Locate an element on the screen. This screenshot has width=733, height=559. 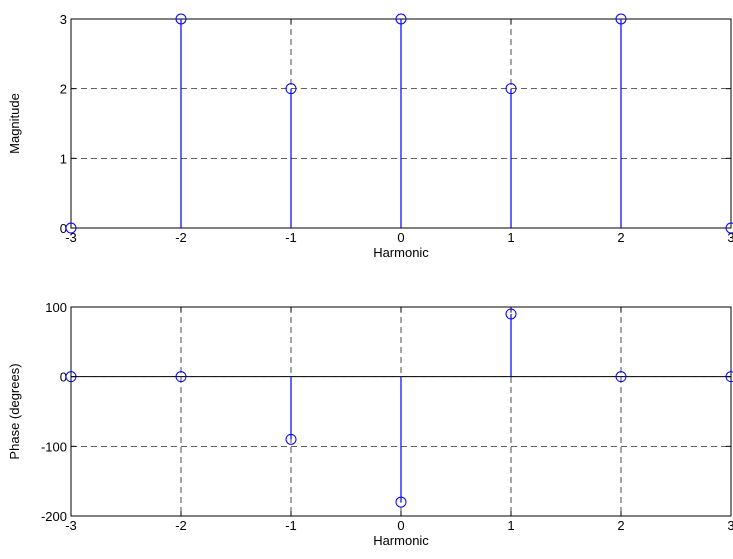
y-tick-label: 1 is located at coordinates (63, 158).